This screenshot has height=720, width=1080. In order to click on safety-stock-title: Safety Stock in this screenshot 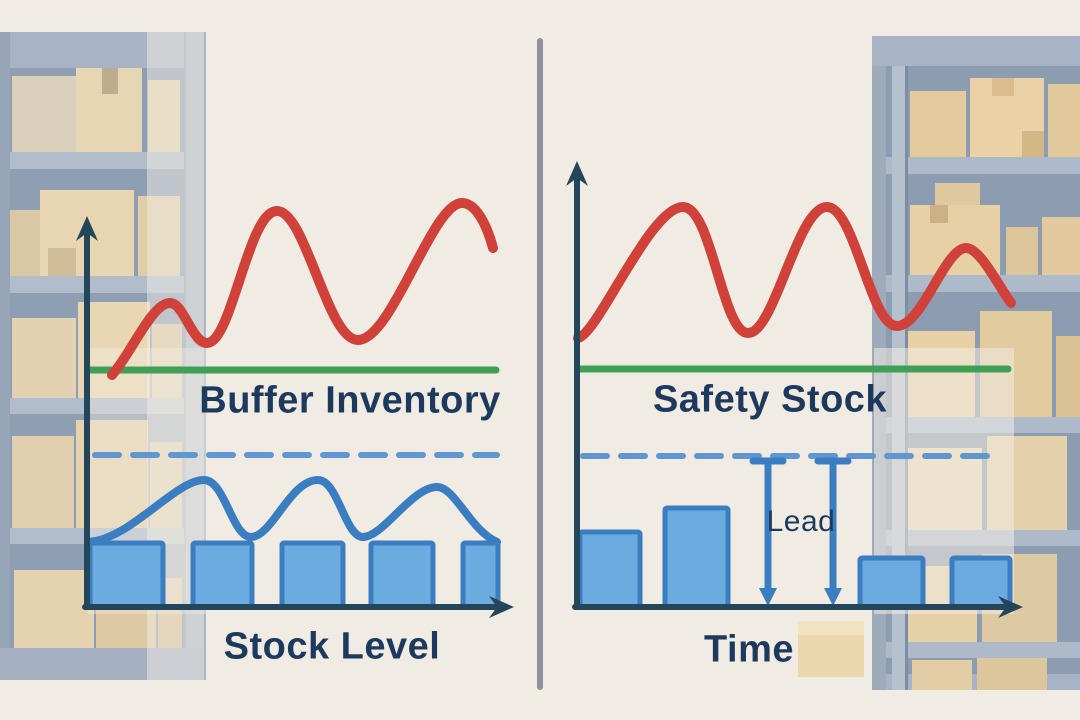, I will do `click(770, 399)`.